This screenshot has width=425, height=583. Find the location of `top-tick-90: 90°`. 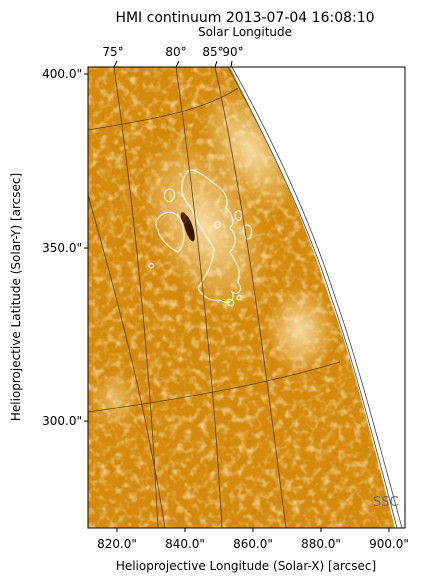

top-tick-90: 90° is located at coordinates (232, 52).